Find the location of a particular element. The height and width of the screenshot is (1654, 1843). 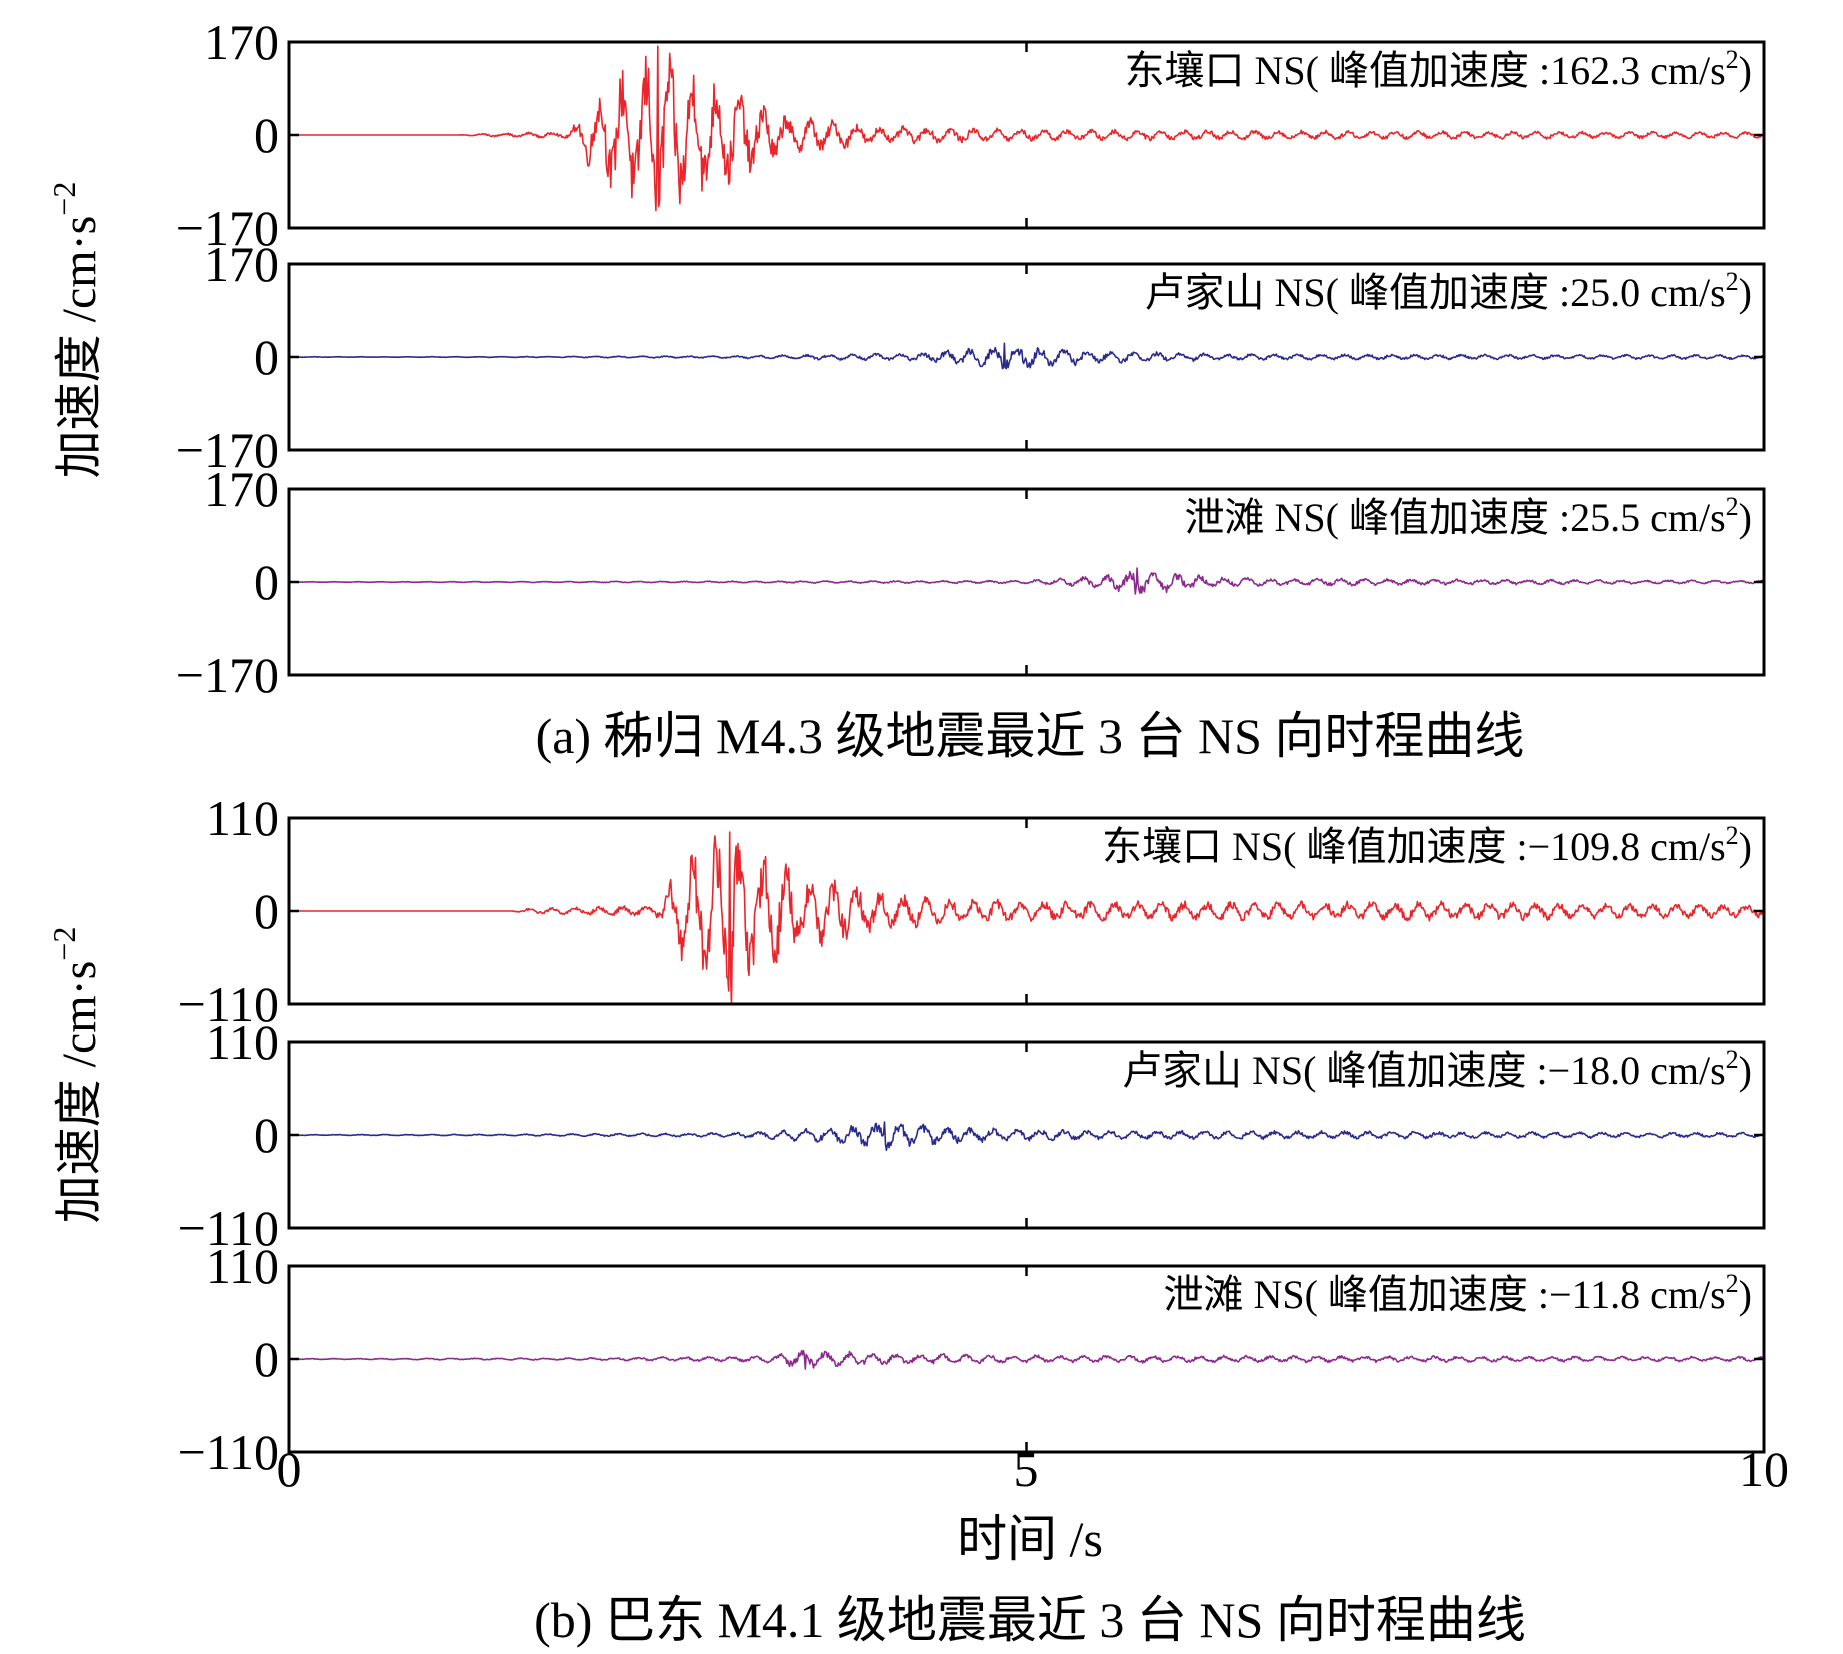

panel-a-2: 170 0 −170 卢家山 NS( 峰值加速度 :25.0 cm/s2) is located at coordinates (971, 357).